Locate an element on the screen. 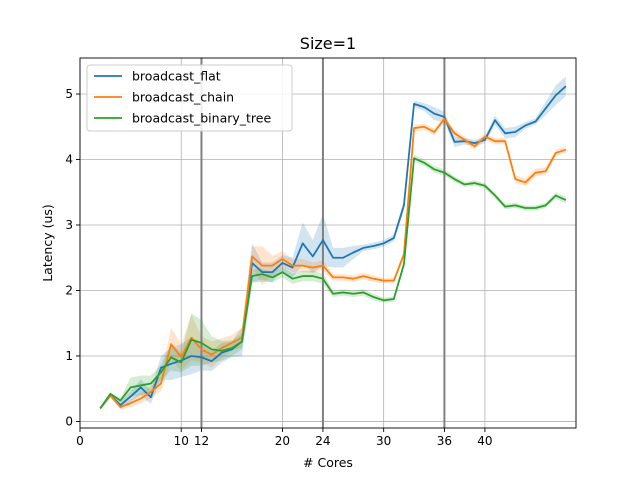  x-tick-label: 20 is located at coordinates (282, 441).